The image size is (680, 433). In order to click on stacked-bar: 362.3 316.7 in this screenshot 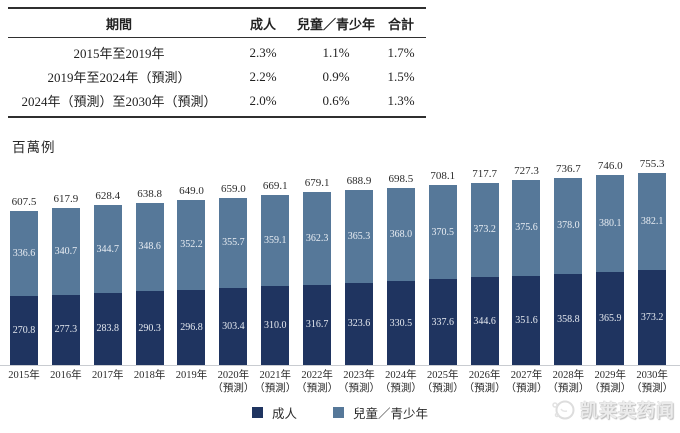, I will do `click(317, 278)`.